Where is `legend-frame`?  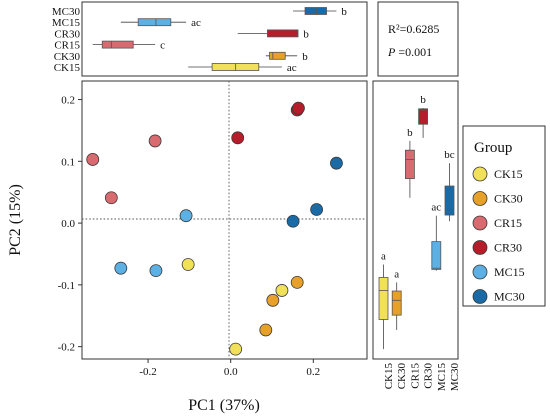
legend-frame is located at coordinates (504, 216).